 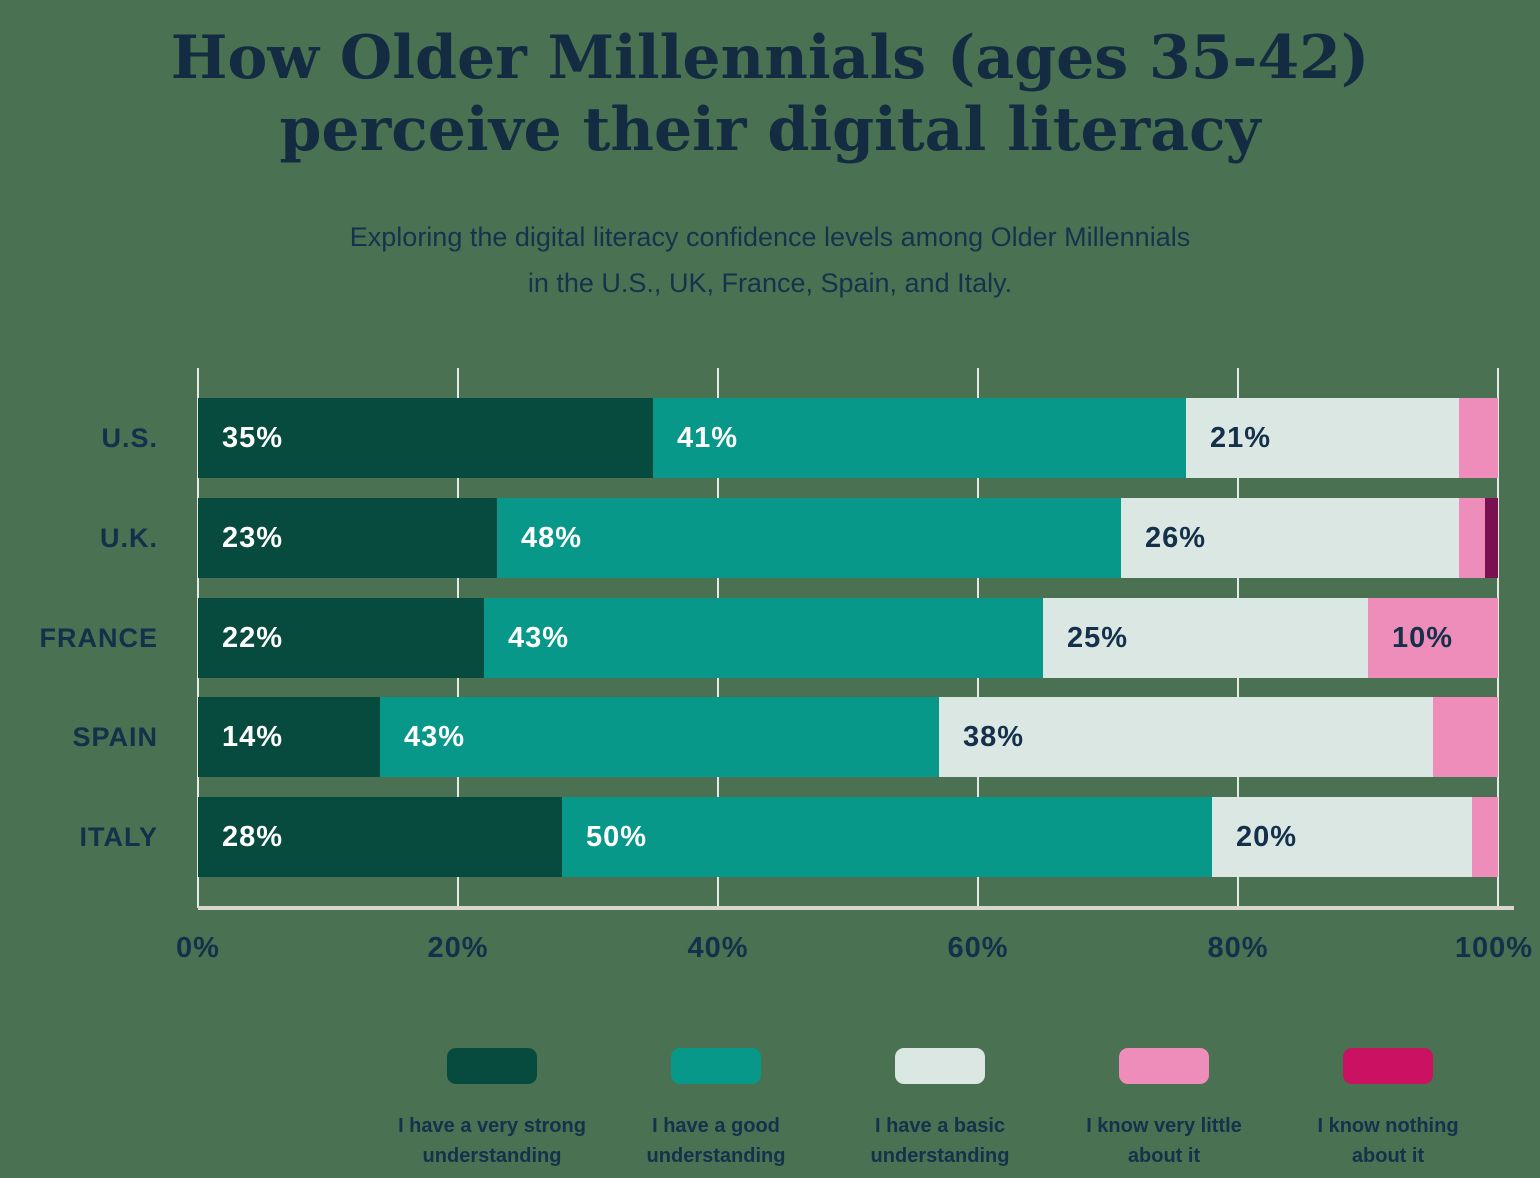 I want to click on bar-value-label: 21%, so click(x=1241, y=437).